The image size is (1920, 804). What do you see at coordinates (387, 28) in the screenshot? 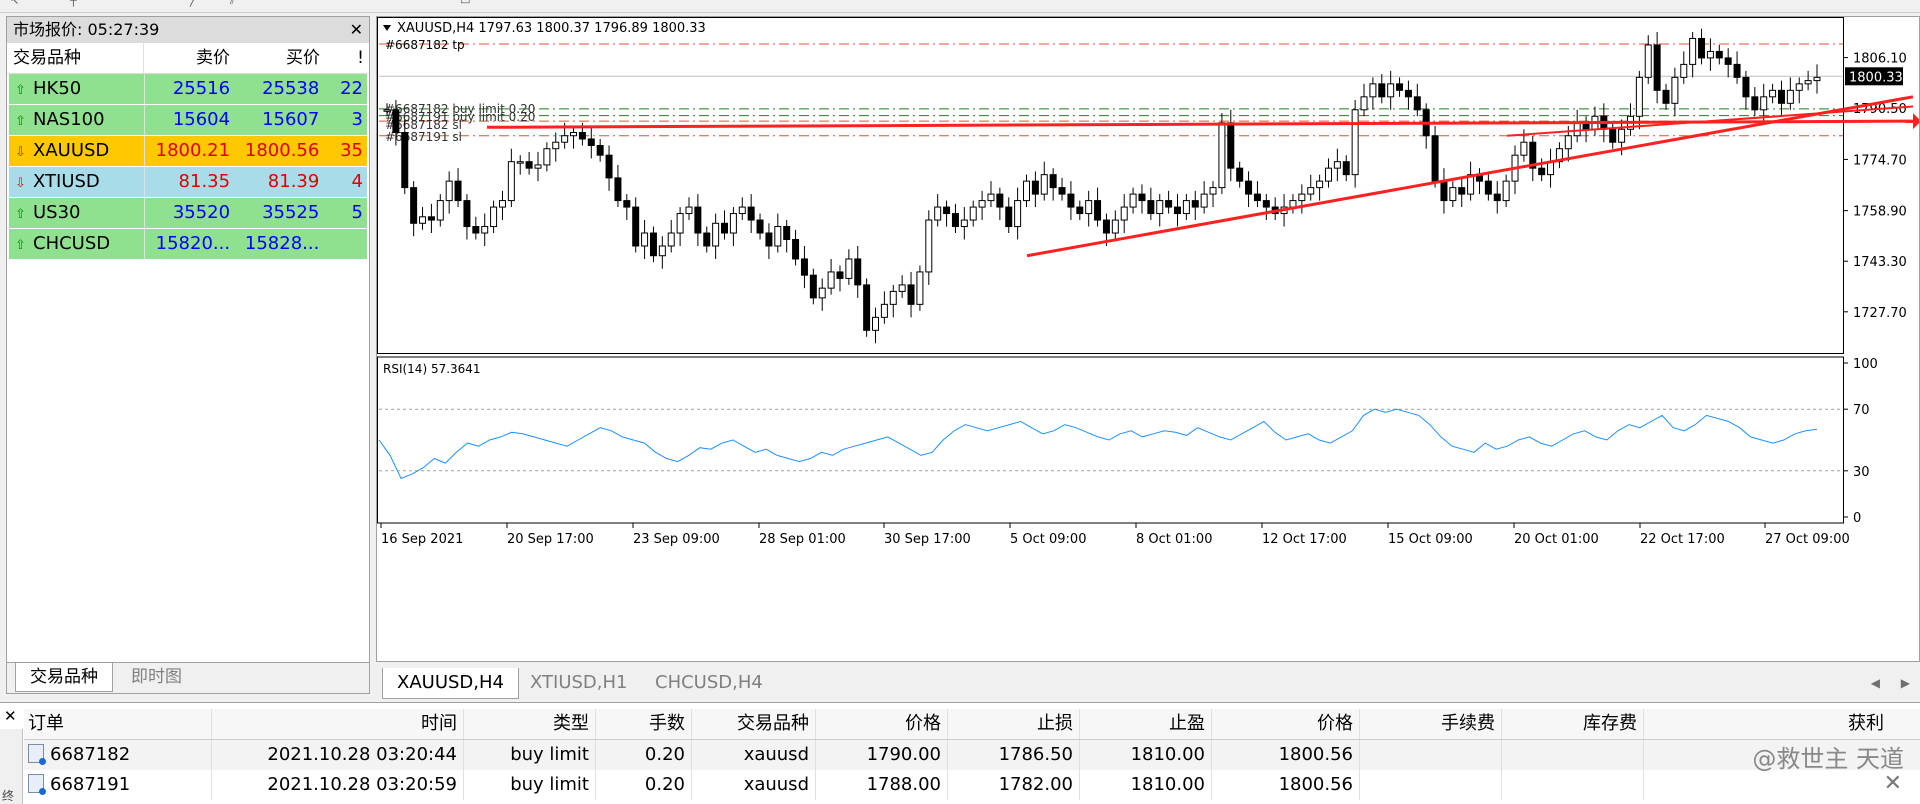
I see `dropdown-triangle-icon` at bounding box center [387, 28].